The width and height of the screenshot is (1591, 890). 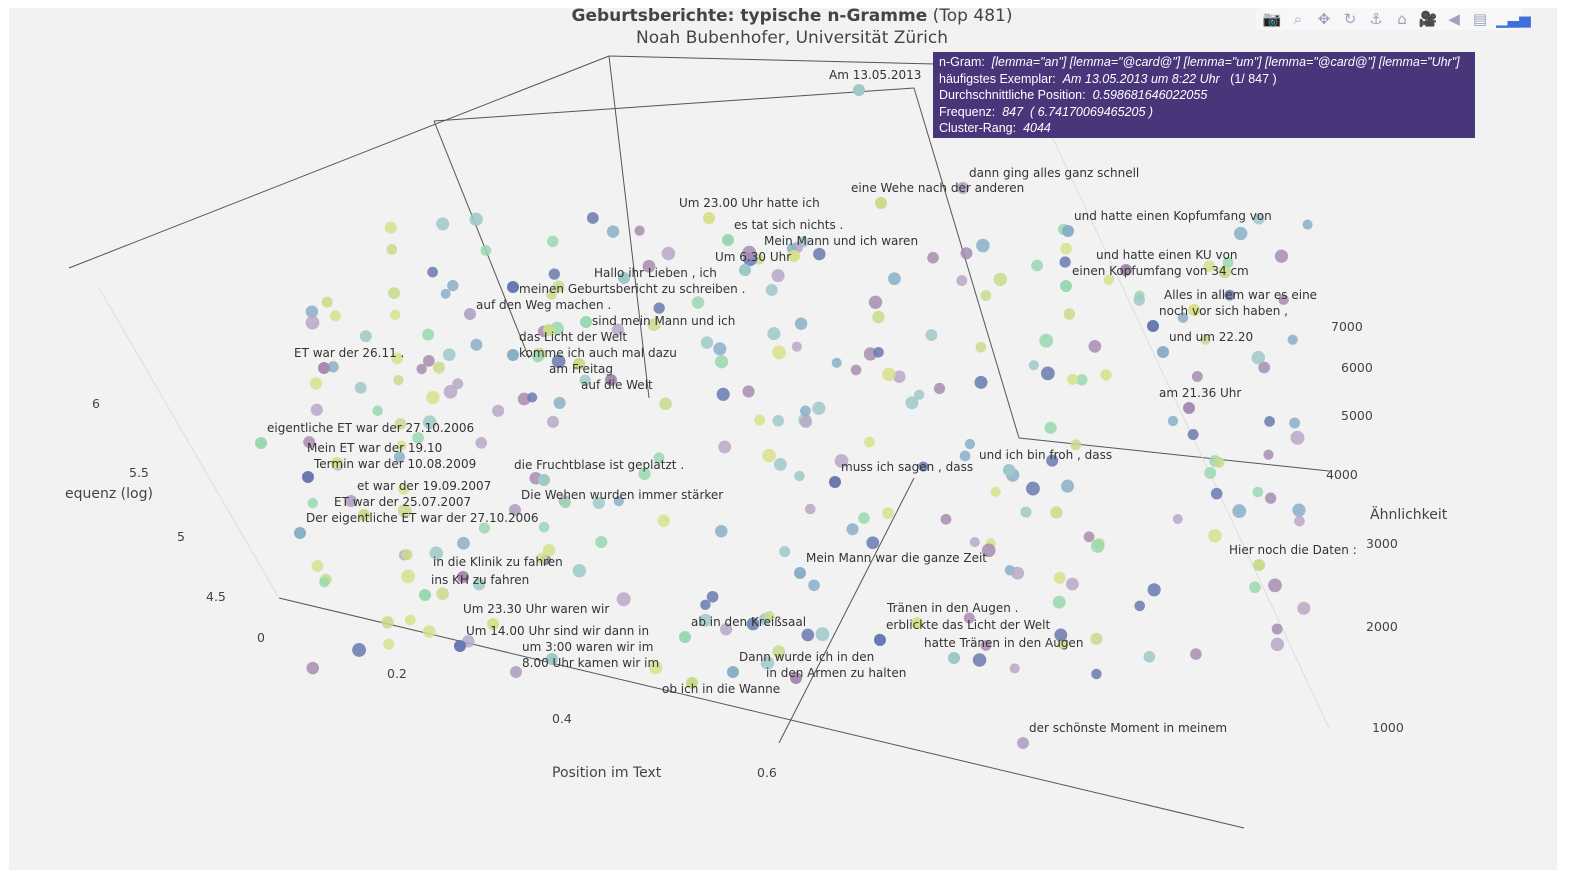 What do you see at coordinates (632, 289) in the screenshot?
I see `point-label: meinen Geburtsbericht zu schreiben .` at bounding box center [632, 289].